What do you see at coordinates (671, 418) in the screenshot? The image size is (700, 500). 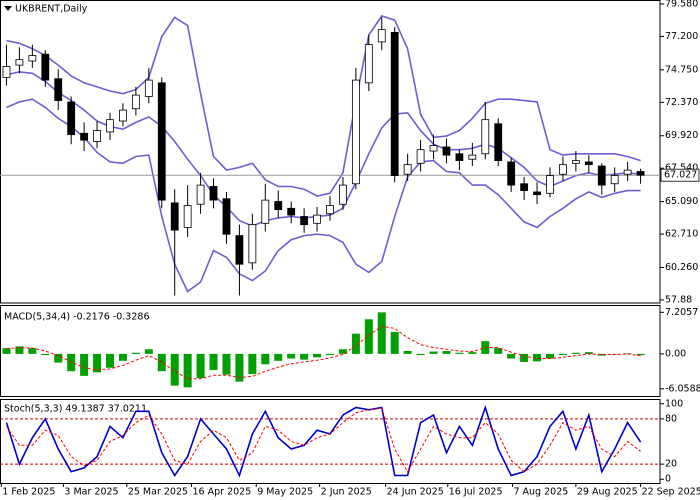 I see `y-tick-label: 80` at bounding box center [671, 418].